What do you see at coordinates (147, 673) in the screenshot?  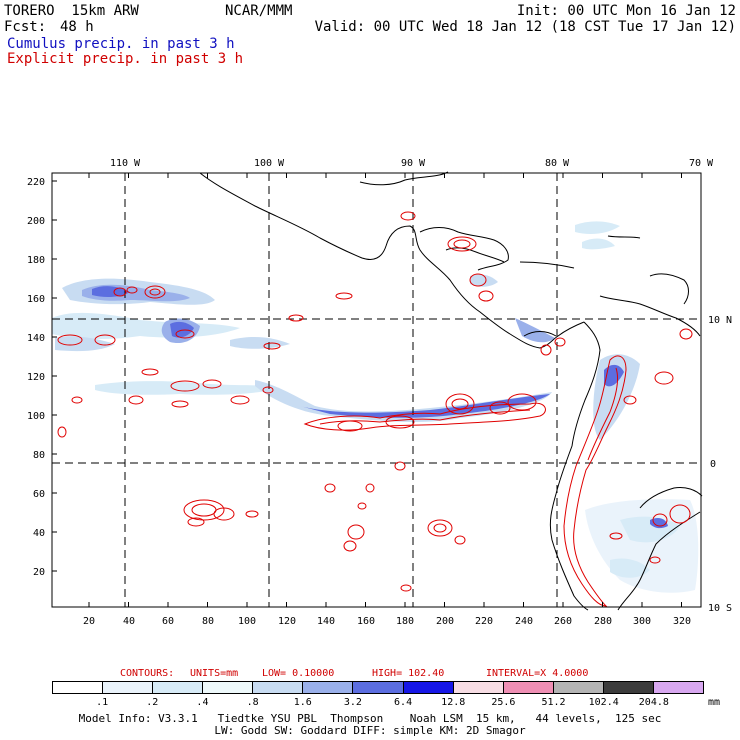 I see `contour-label: CONTOURS:` at bounding box center [147, 673].